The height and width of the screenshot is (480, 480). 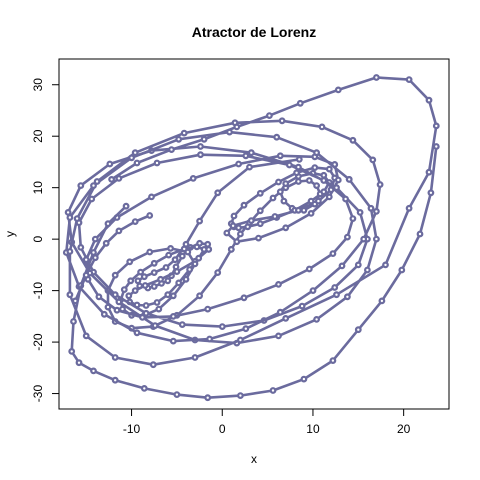 What do you see at coordinates (38, 136) in the screenshot?
I see `y-tick-label: 20` at bounding box center [38, 136].